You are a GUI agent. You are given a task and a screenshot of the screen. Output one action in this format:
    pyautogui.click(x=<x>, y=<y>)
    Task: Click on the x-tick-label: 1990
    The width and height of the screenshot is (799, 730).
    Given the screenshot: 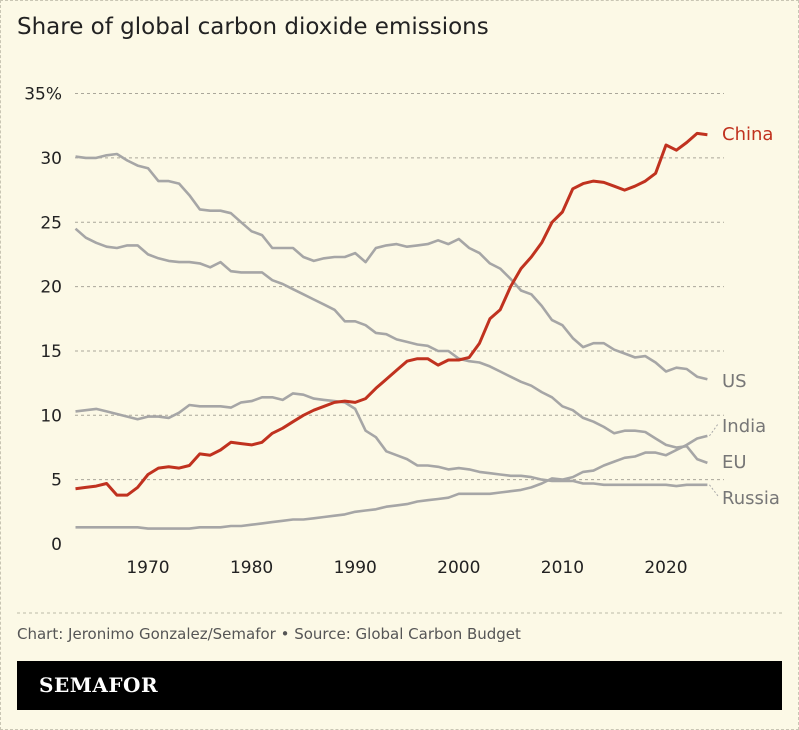 What is the action you would take?
    pyautogui.click(x=355, y=568)
    